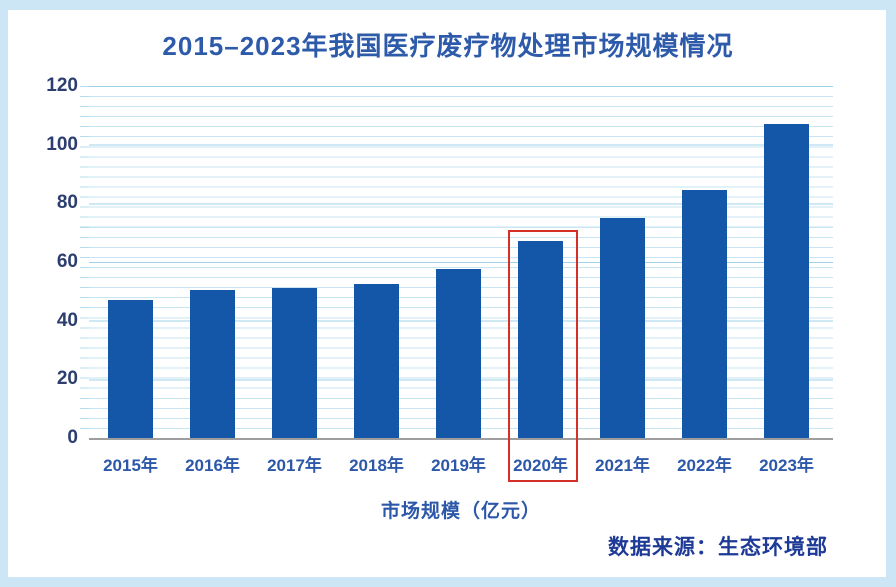 This screenshot has width=896, height=587. Describe the element at coordinates (376, 465) in the screenshot. I see `x-axis-label: 2018年` at that location.